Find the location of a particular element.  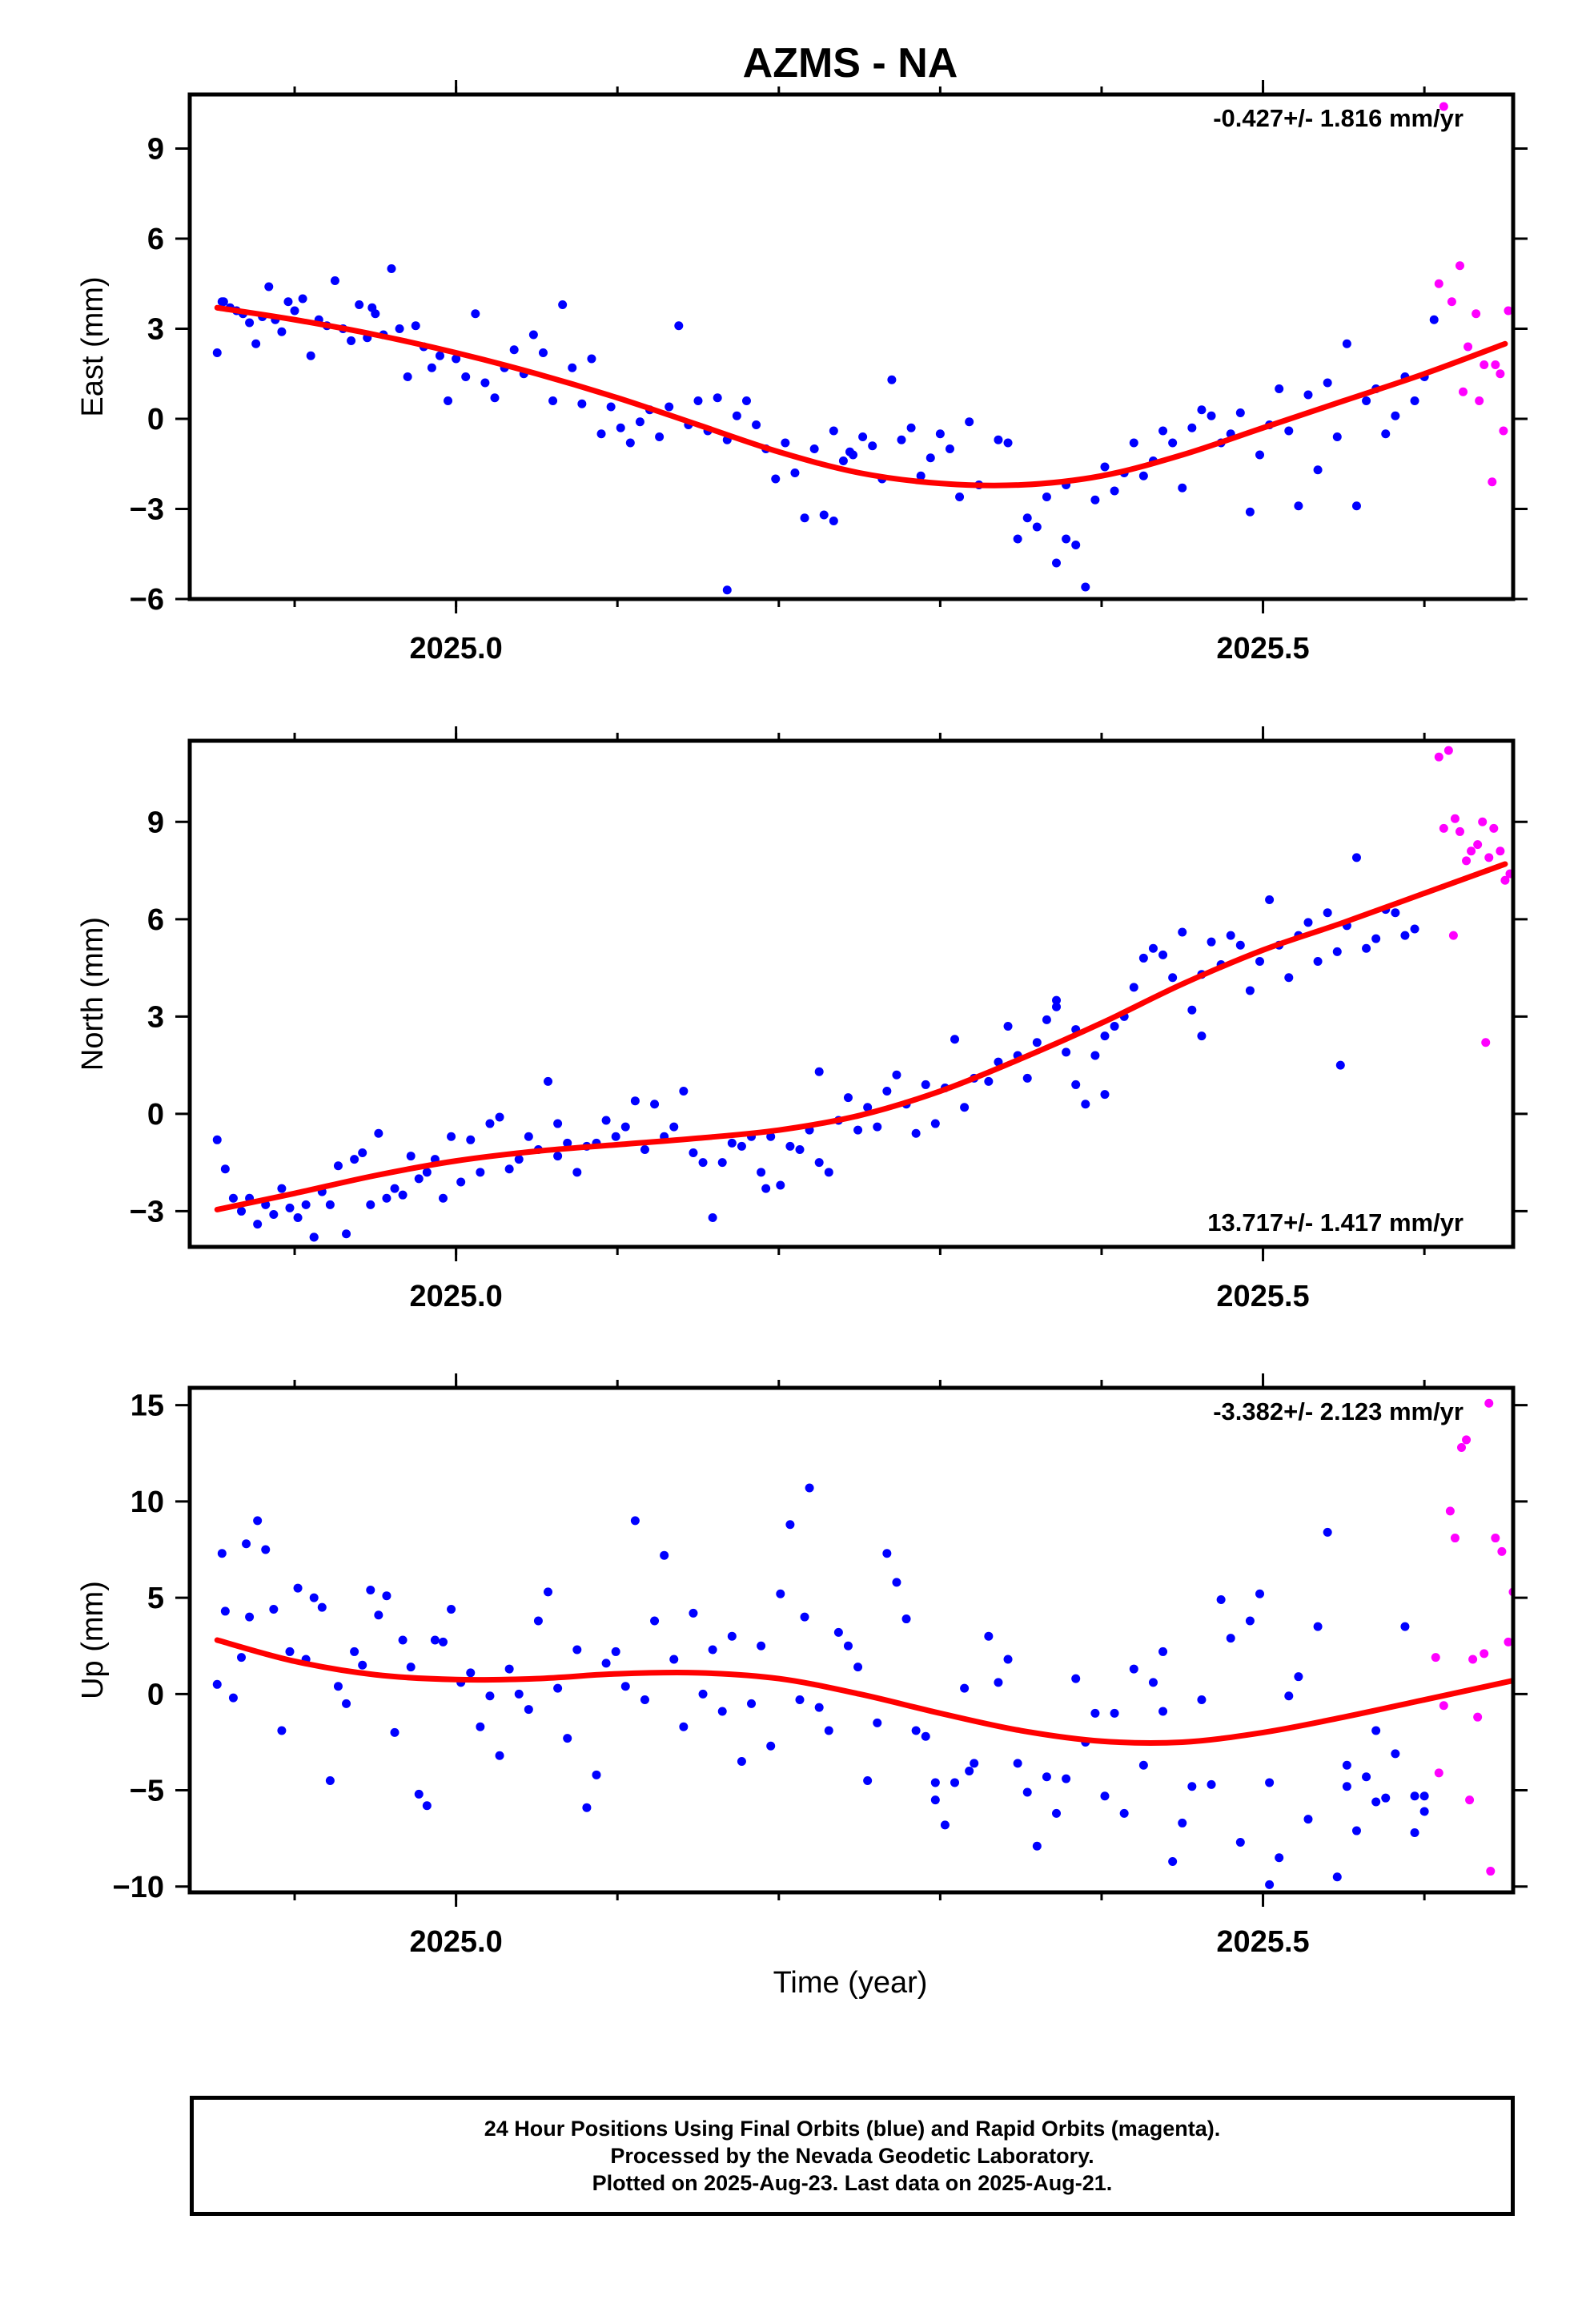

y-tick-label: 15 is located at coordinates (147, 1406).